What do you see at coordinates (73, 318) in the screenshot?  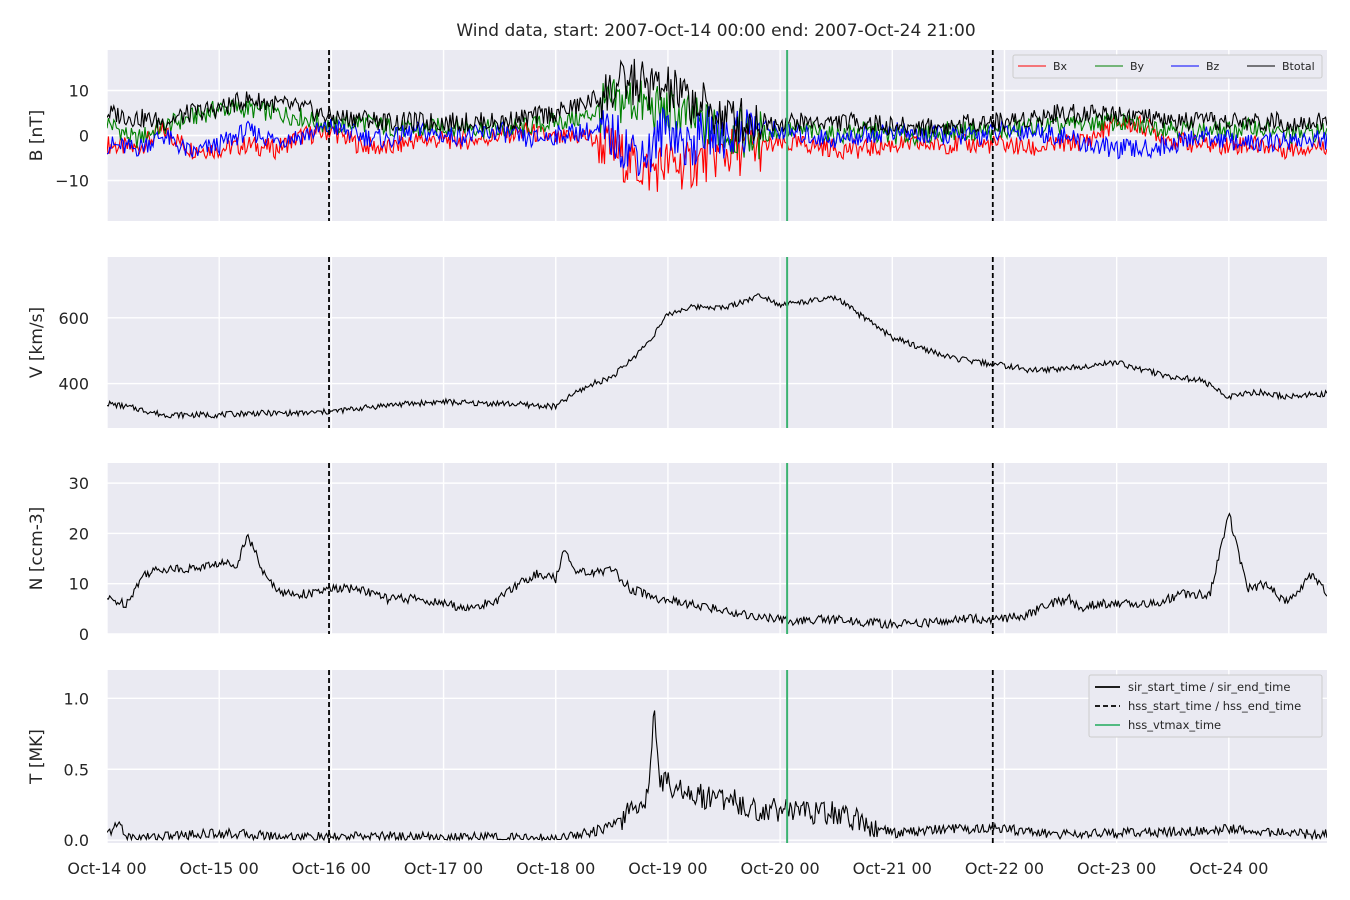 I see `y-tick-label: 600` at bounding box center [73, 318].